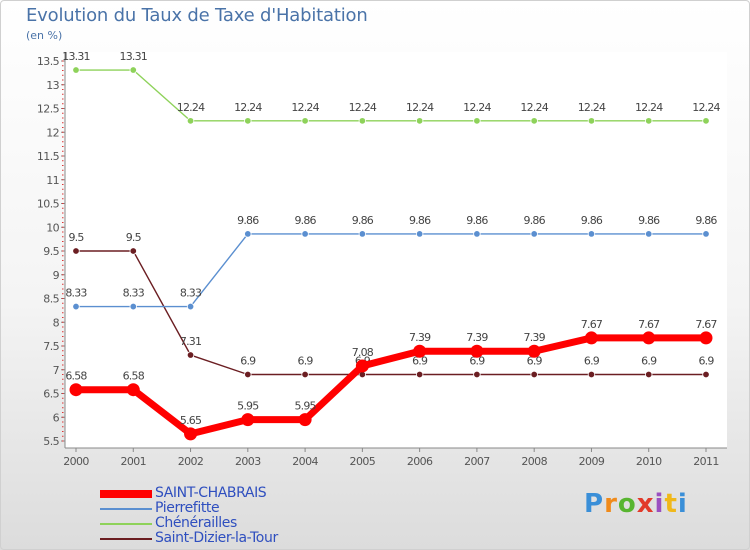 The image size is (750, 550). I want to click on x-tick-label: 2007, so click(477, 461).